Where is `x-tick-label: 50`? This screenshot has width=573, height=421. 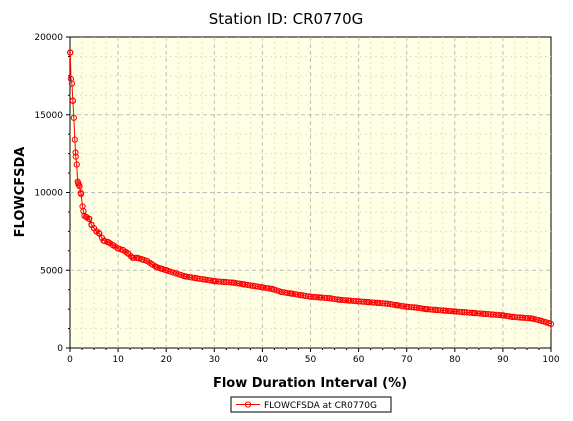 x-tick-label: 50 is located at coordinates (311, 360).